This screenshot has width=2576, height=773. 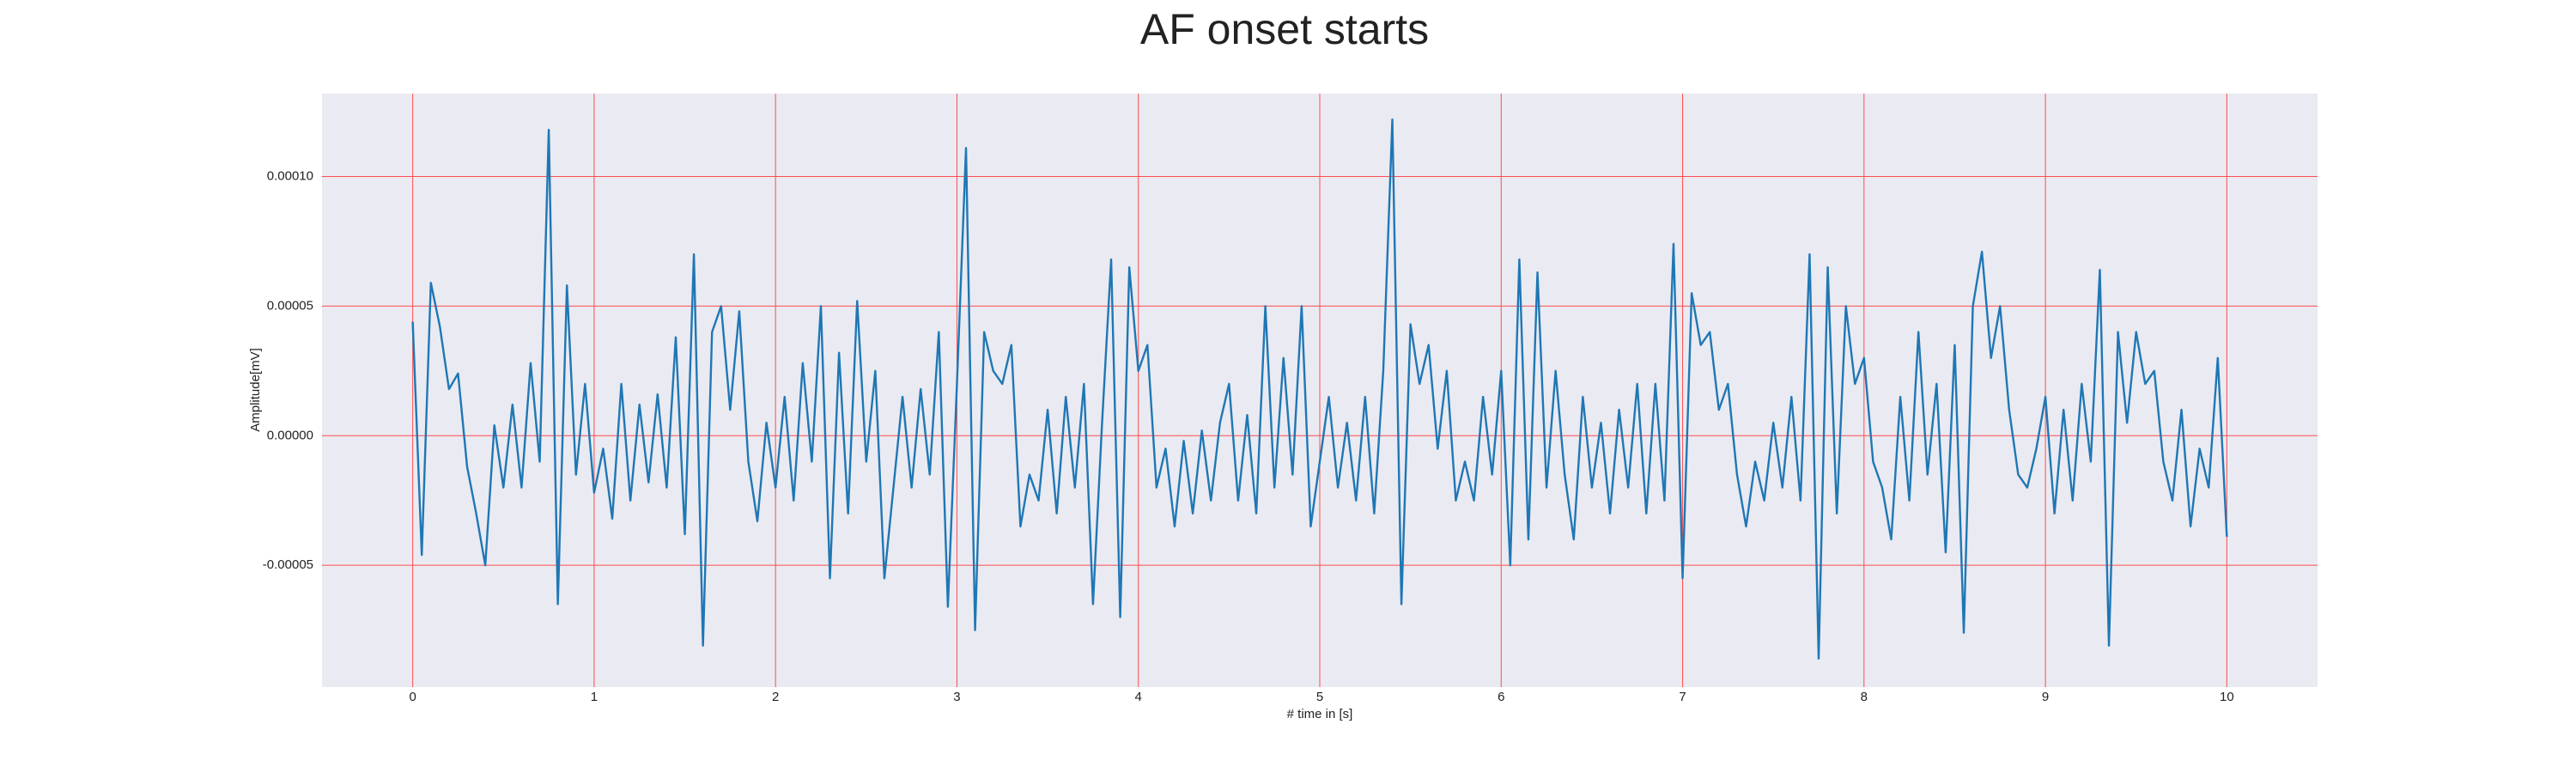 What do you see at coordinates (1138, 697) in the screenshot?
I see `x-tick-label: 4` at bounding box center [1138, 697].